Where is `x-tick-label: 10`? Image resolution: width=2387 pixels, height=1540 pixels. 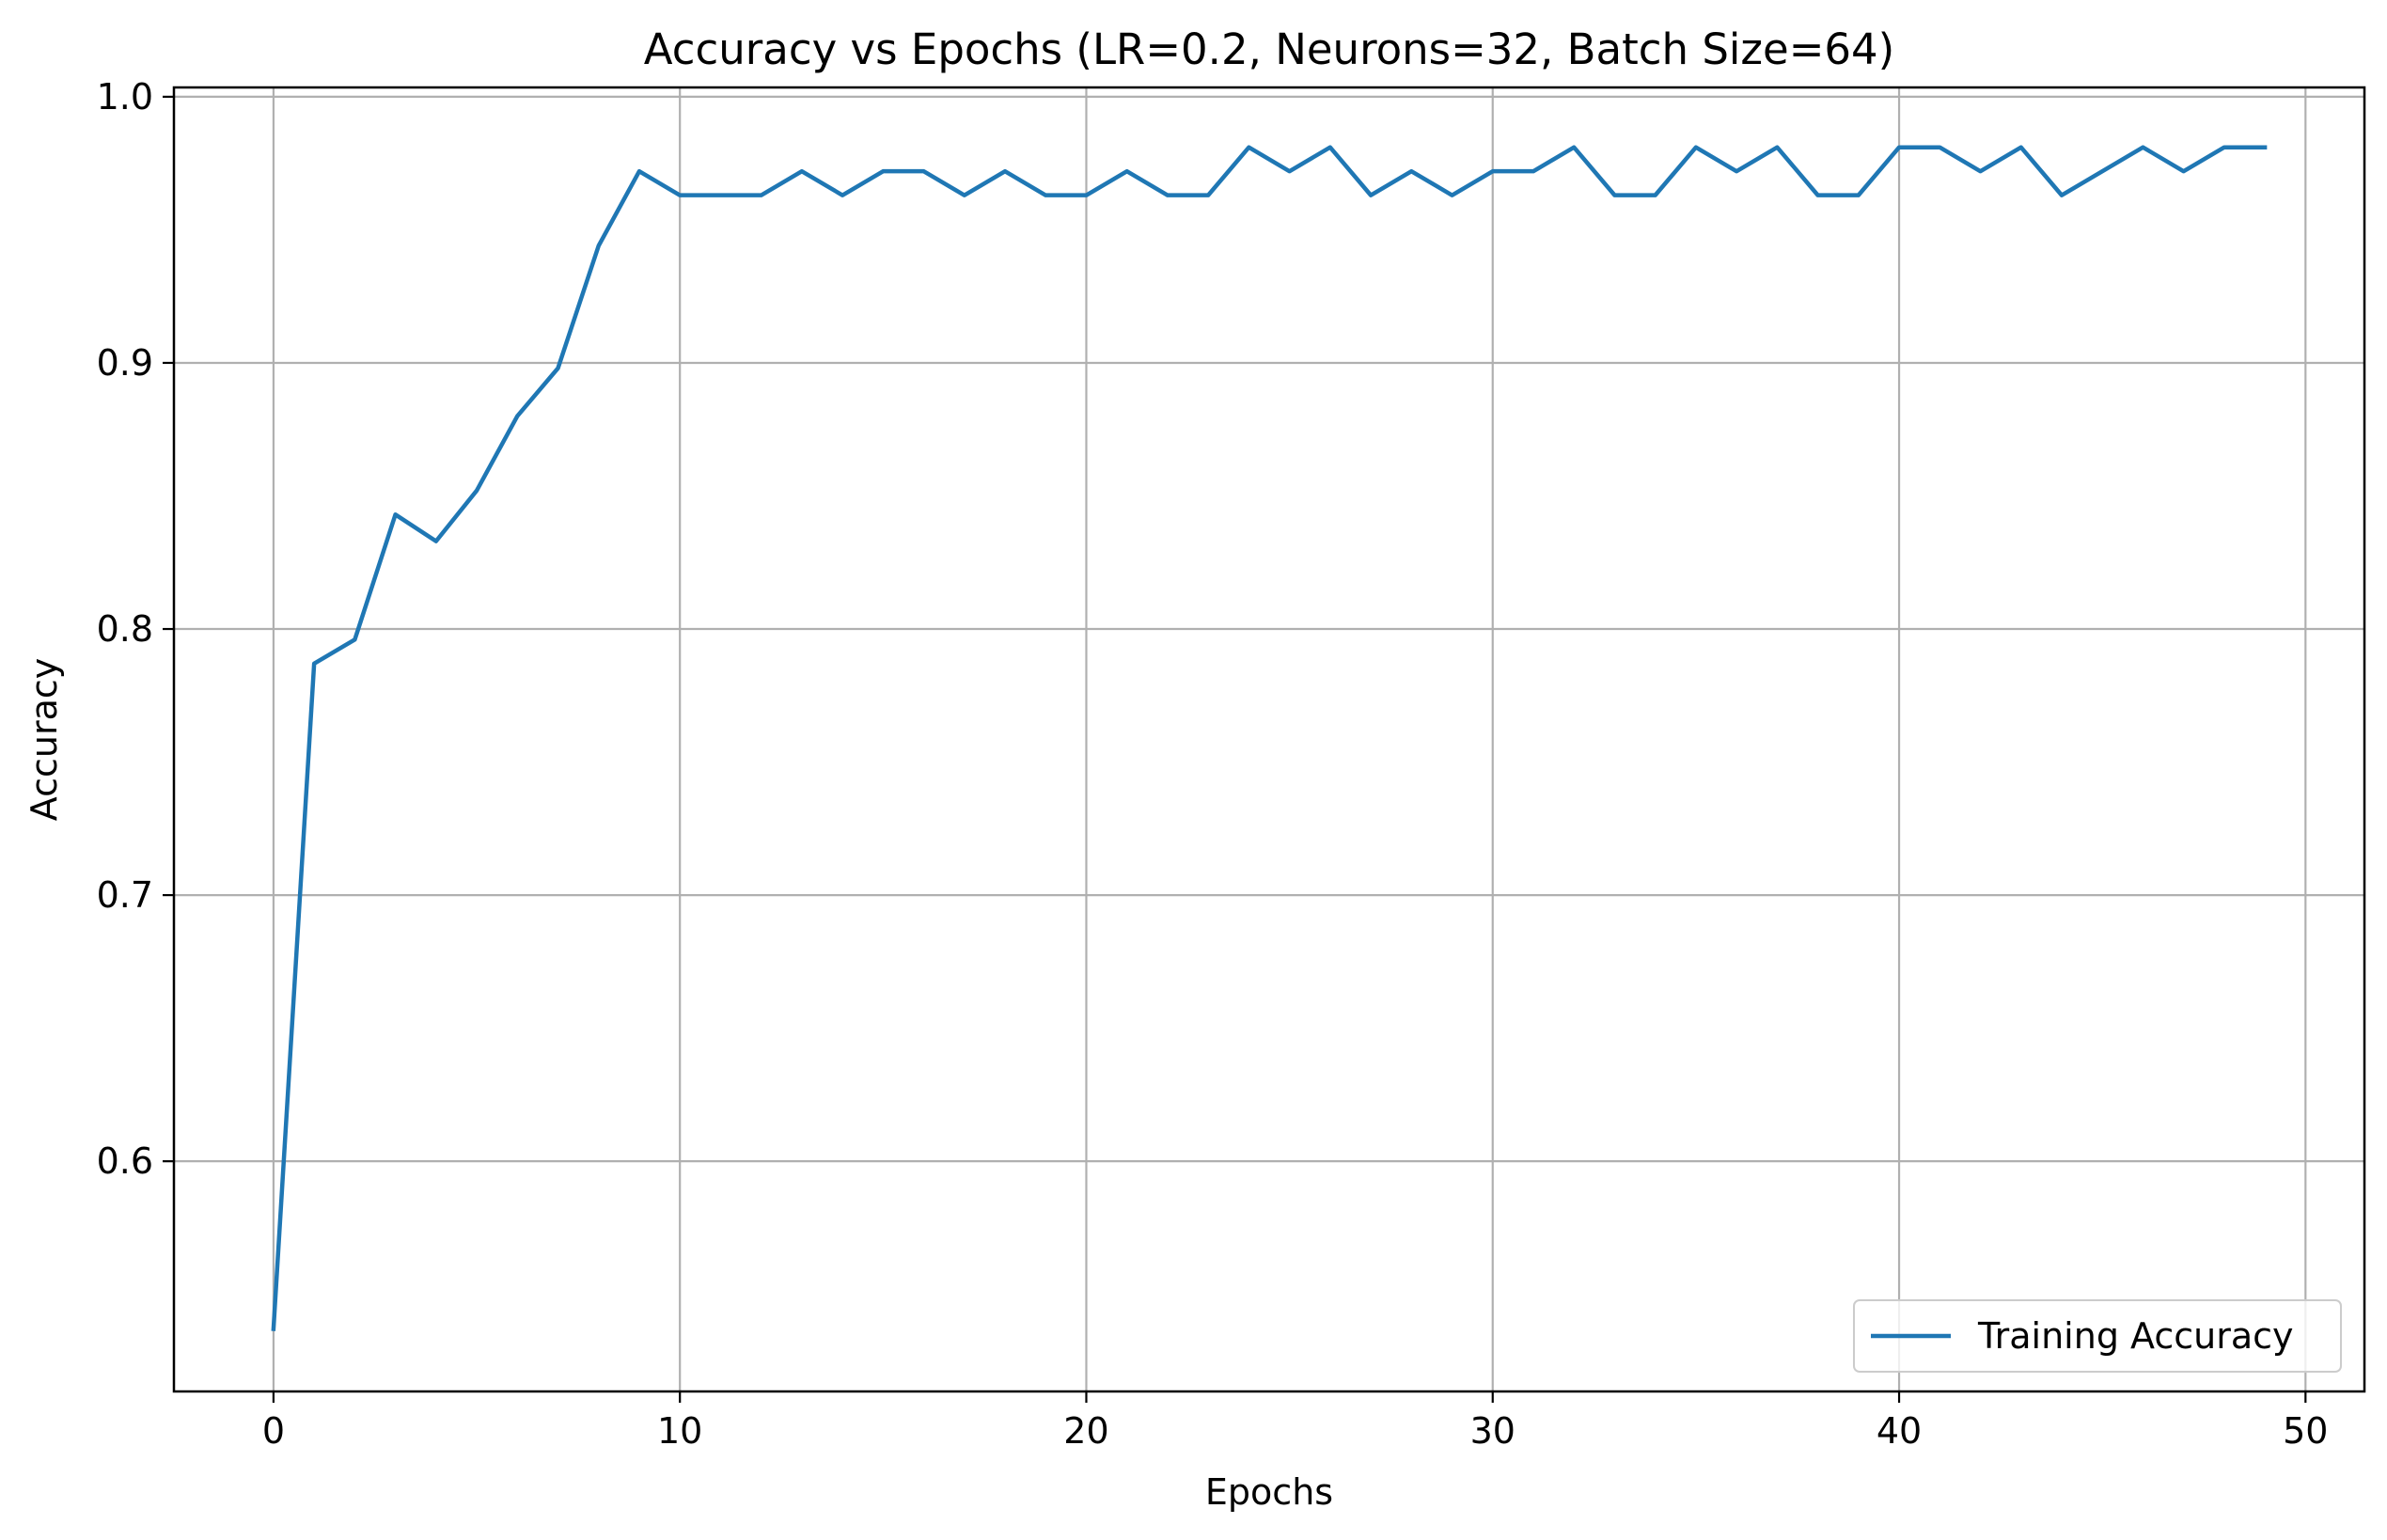 x-tick-label: 10 is located at coordinates (679, 1431).